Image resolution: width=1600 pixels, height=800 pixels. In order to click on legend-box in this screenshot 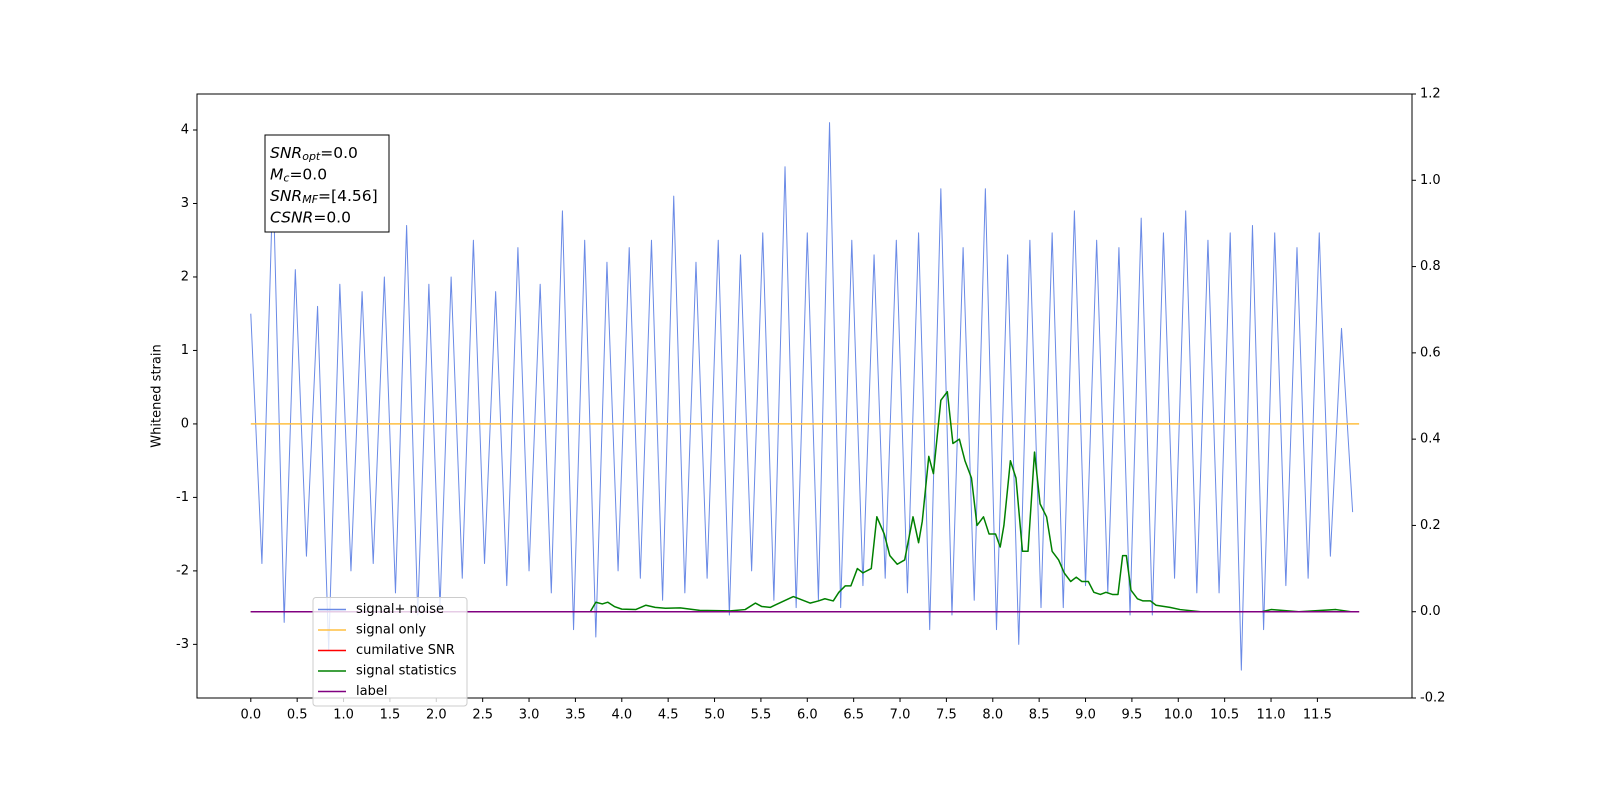, I will do `click(390, 652)`.